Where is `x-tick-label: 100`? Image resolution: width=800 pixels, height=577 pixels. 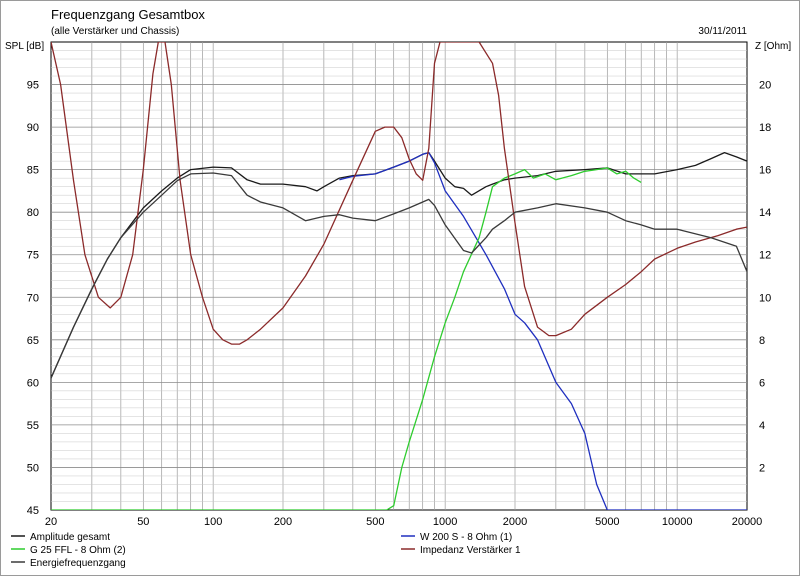
x-tick-label: 100 is located at coordinates (213, 522).